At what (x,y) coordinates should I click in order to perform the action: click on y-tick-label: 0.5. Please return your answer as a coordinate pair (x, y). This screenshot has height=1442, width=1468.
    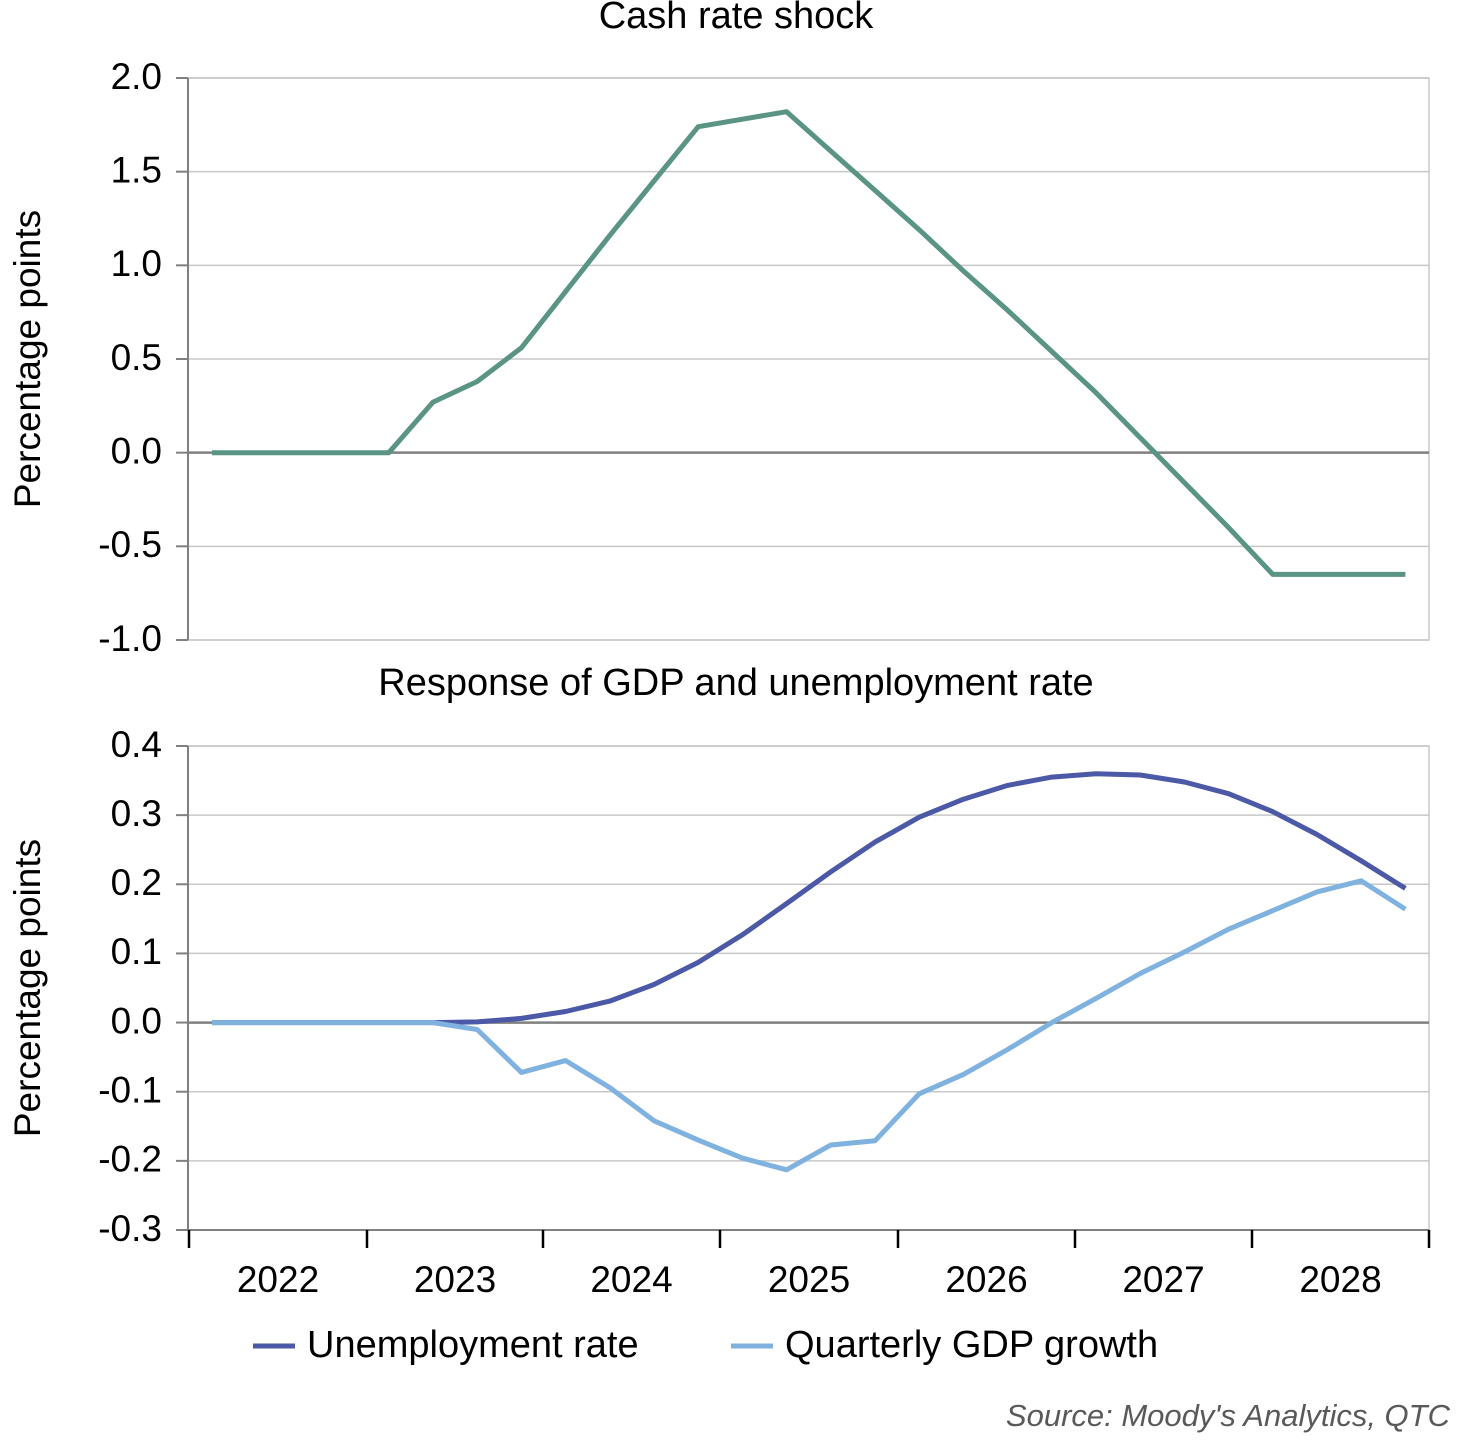
    Looking at the image, I should click on (136, 357).